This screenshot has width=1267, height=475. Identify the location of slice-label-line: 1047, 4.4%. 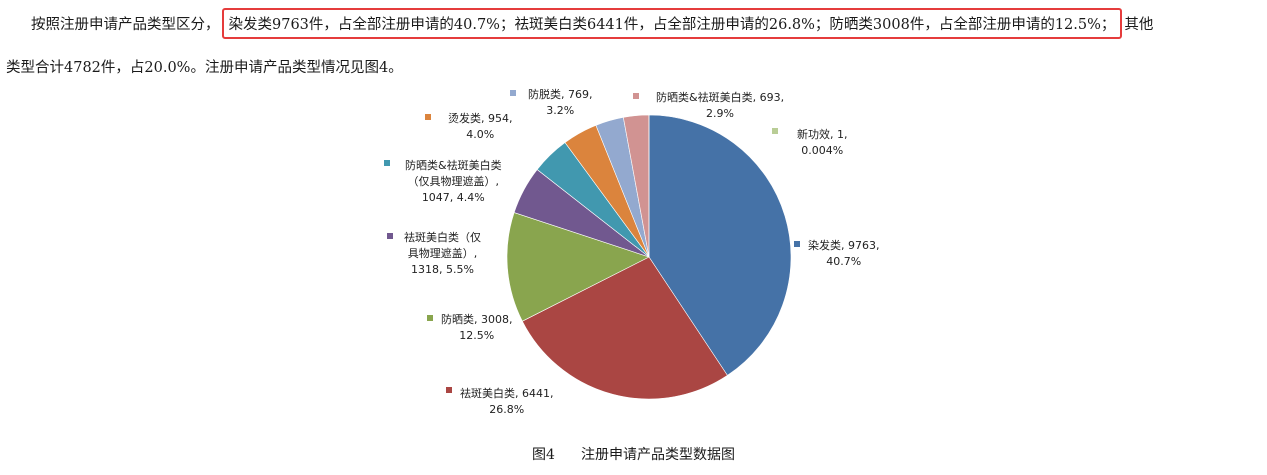
(453, 197).